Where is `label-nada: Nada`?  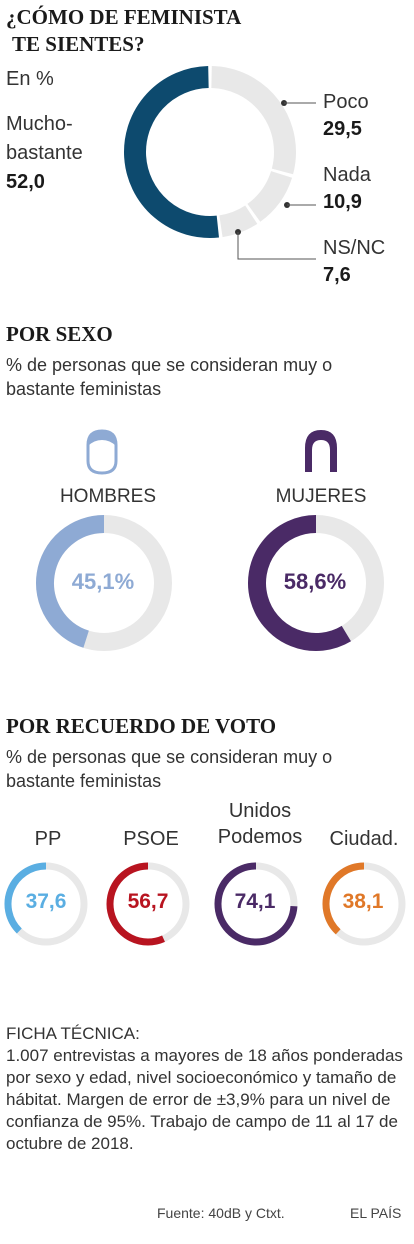
label-nada: Nada is located at coordinates (347, 175).